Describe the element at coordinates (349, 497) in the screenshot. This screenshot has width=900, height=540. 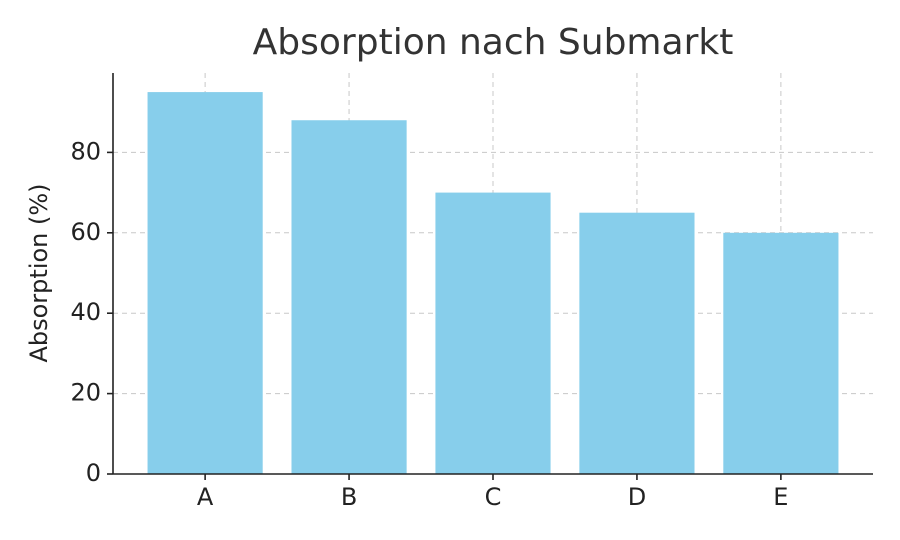
I see `x-tick-label: B` at that location.